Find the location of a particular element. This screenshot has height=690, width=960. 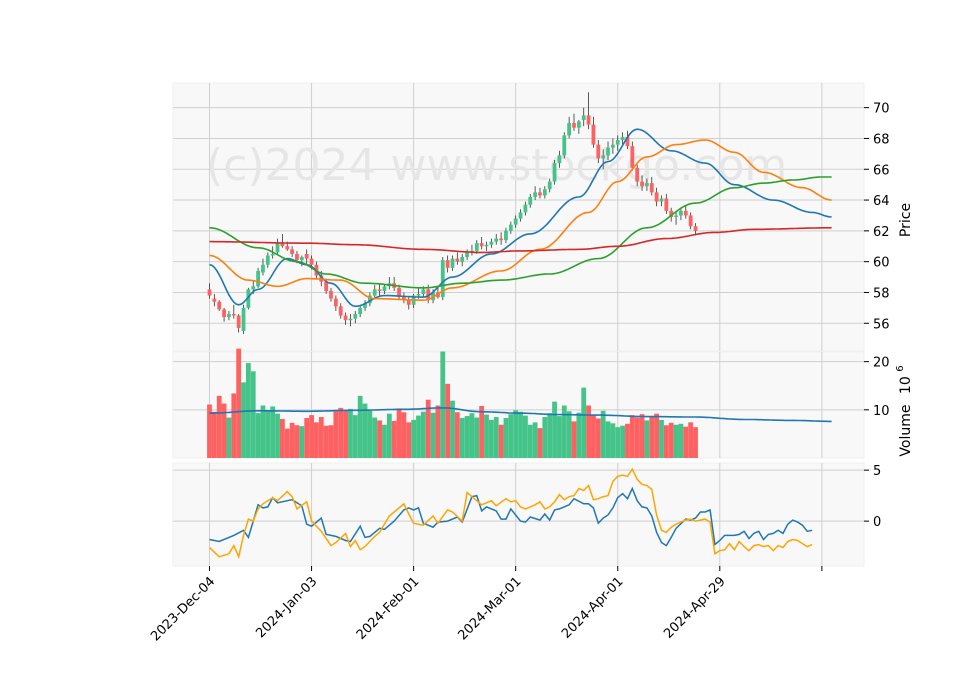

price-y-tick-label: 58 is located at coordinates (881, 293).